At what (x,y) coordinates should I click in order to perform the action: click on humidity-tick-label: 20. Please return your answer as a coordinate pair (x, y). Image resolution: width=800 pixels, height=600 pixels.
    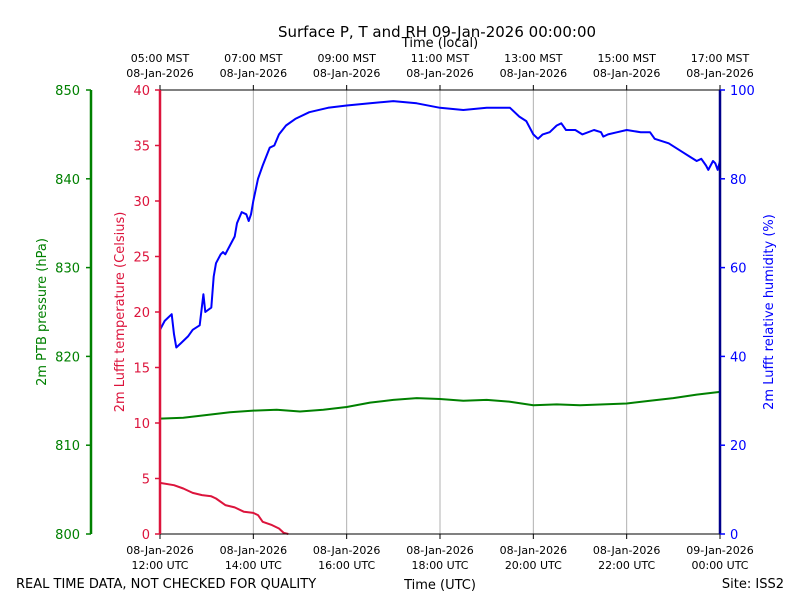
    Looking at the image, I should click on (738, 446).